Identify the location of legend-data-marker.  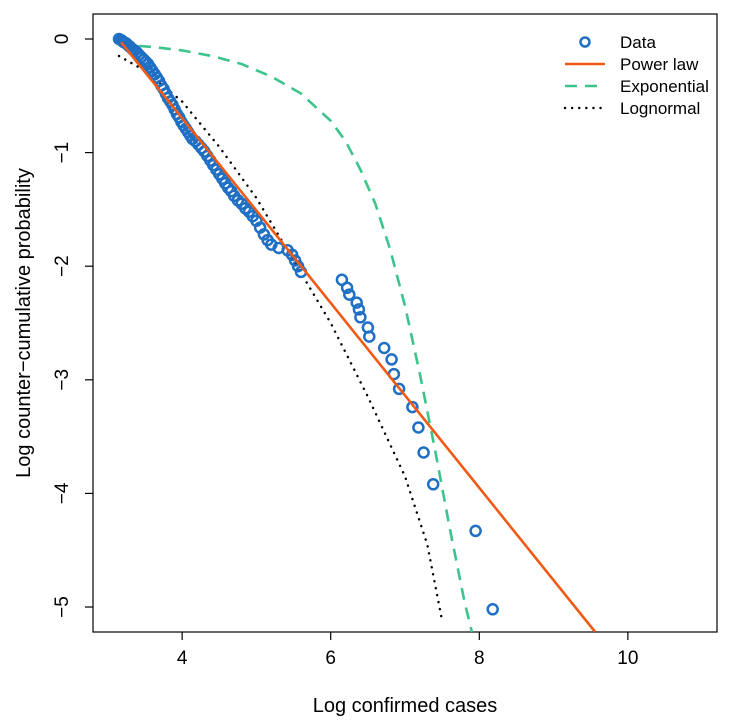
(585, 42).